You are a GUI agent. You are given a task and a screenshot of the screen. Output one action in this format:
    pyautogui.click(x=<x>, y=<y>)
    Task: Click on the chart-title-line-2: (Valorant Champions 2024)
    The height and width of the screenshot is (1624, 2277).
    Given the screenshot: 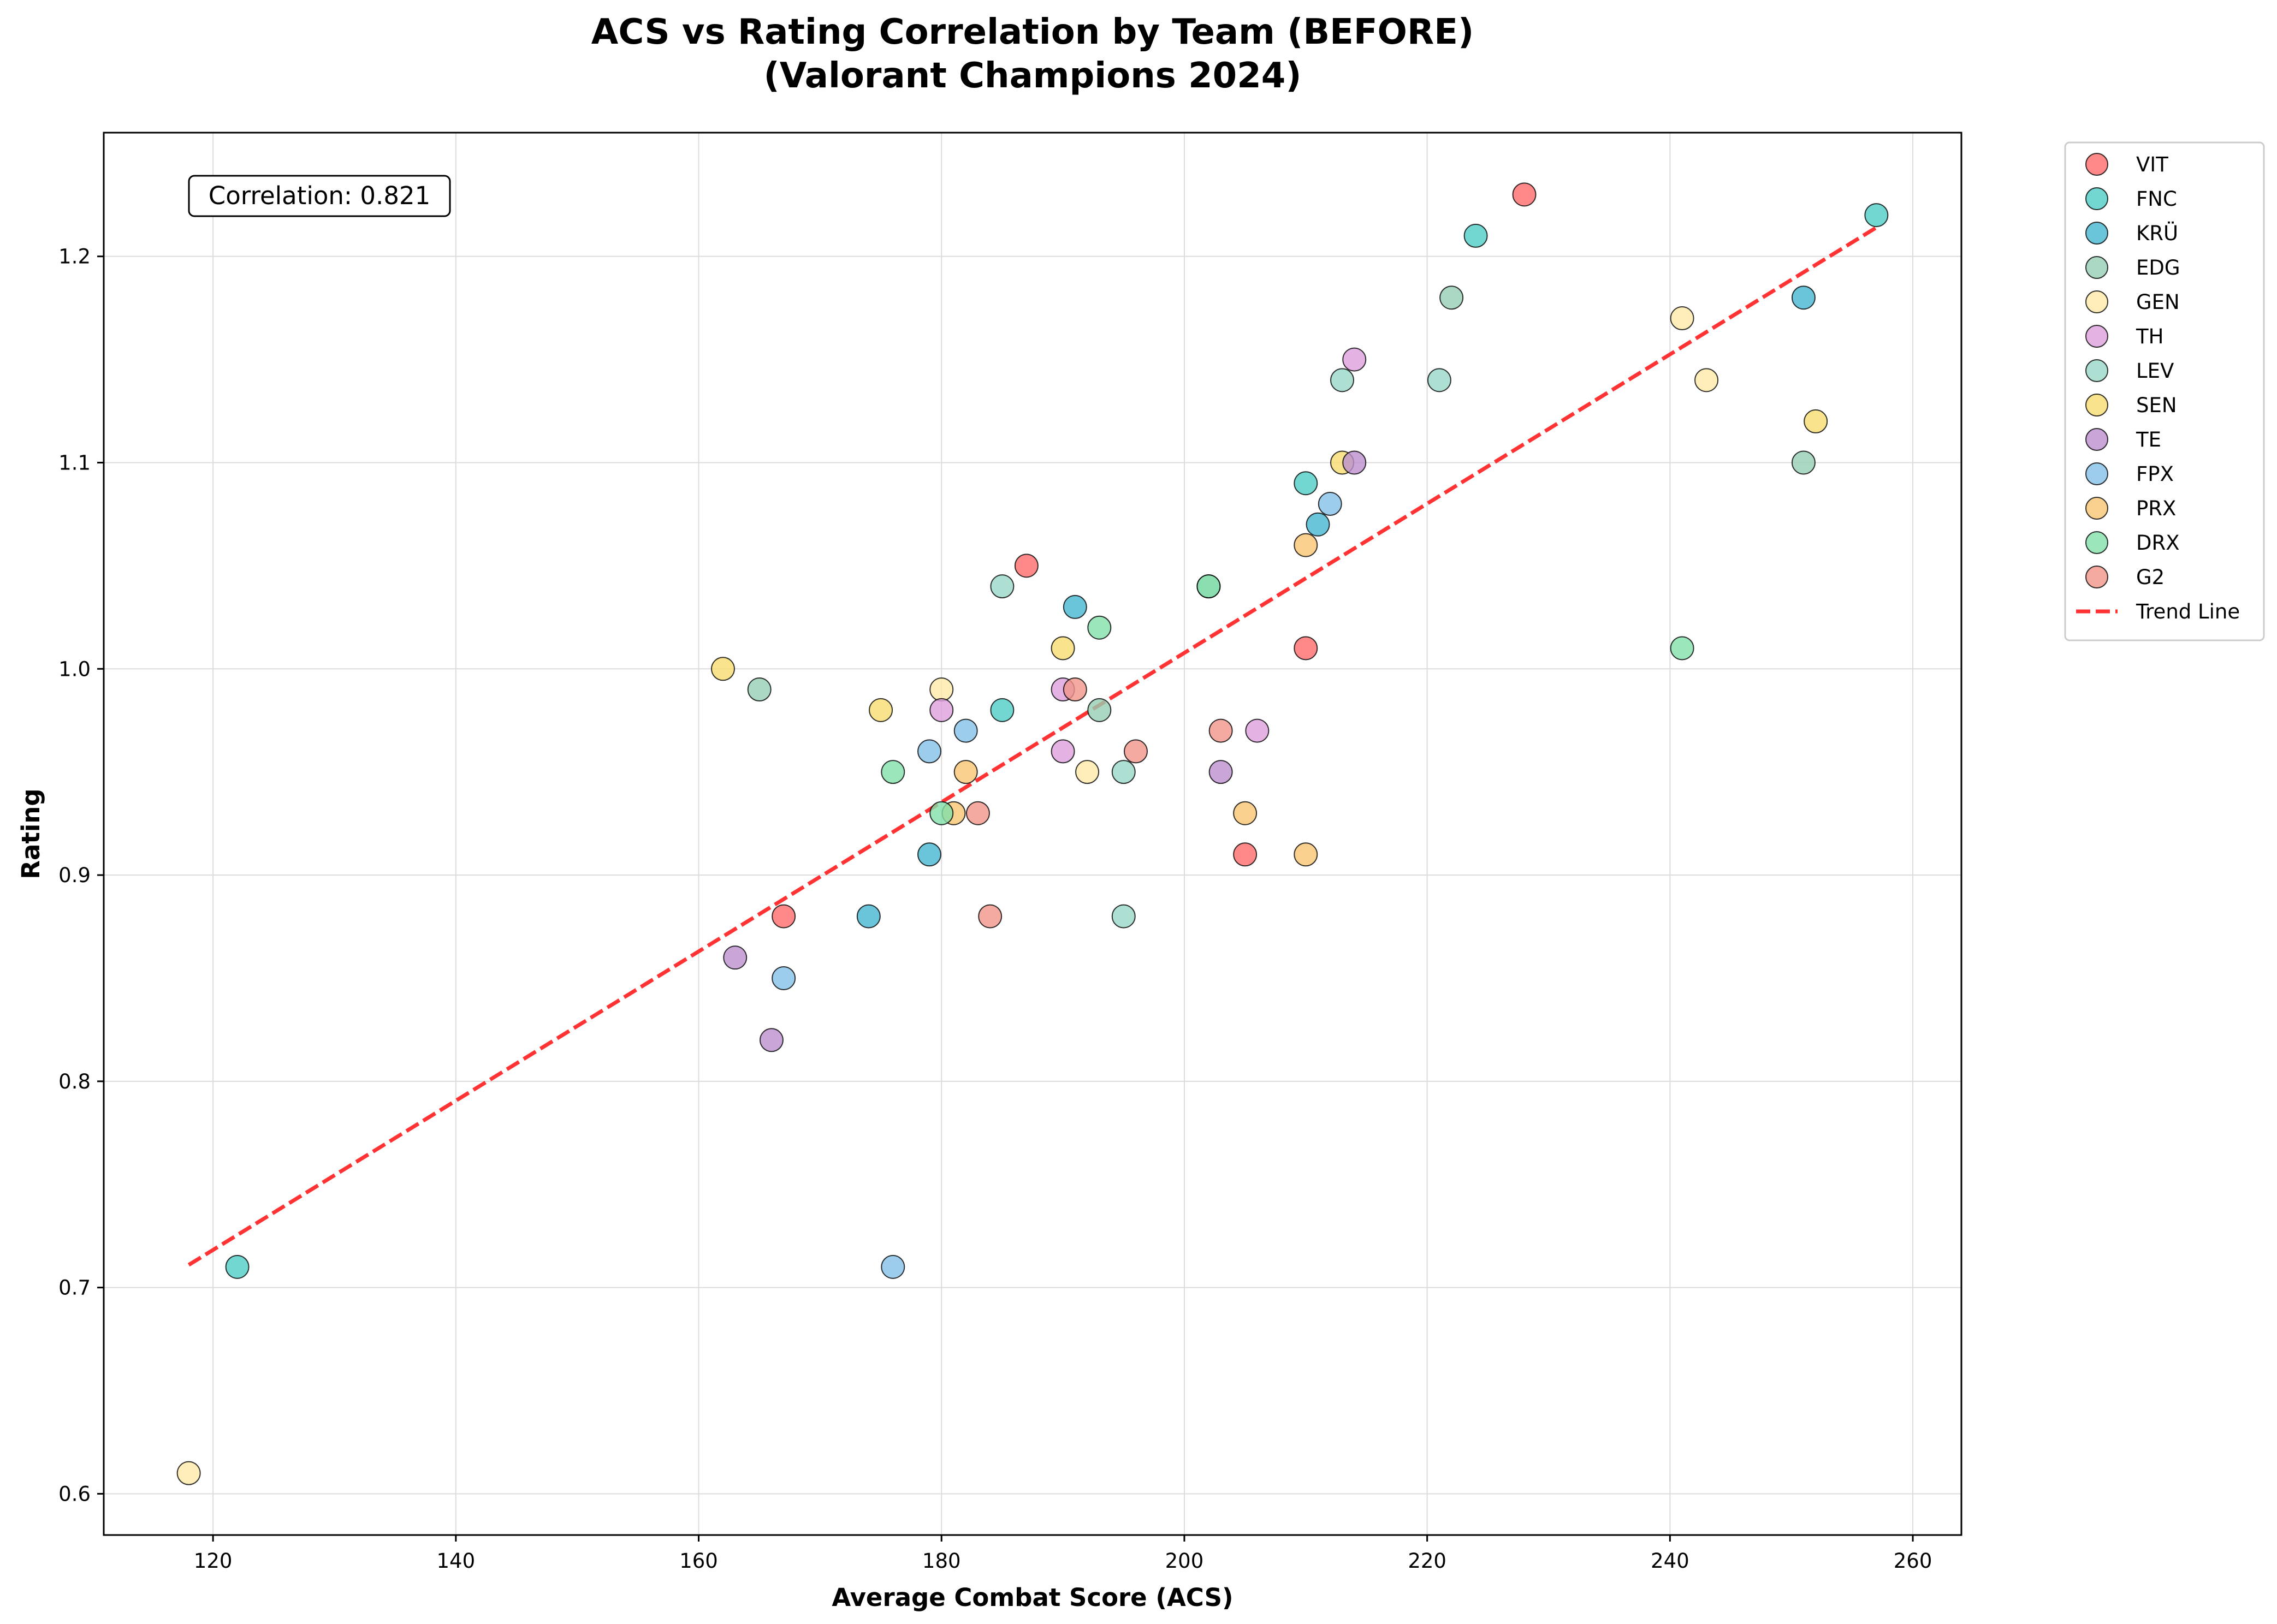 What is the action you would take?
    pyautogui.click(x=1033, y=76)
    